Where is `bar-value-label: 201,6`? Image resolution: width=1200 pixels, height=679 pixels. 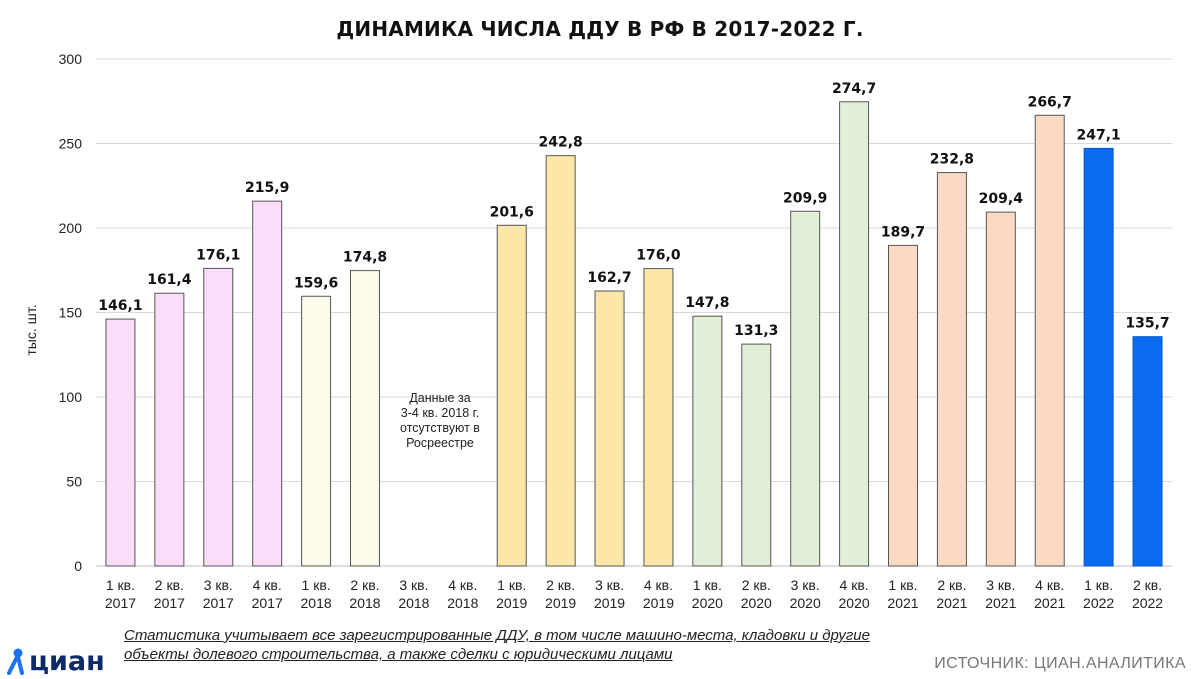
bar-value-label: 201,6 is located at coordinates (512, 212).